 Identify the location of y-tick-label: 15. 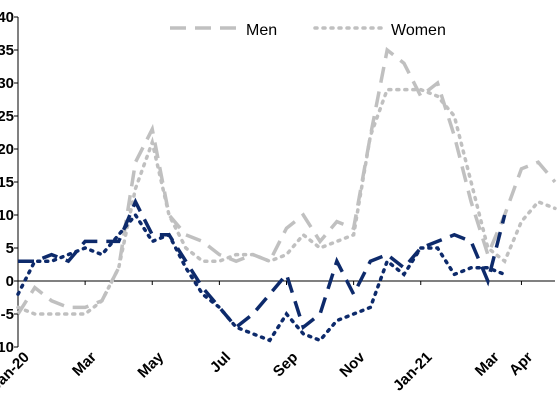
(7, 182).